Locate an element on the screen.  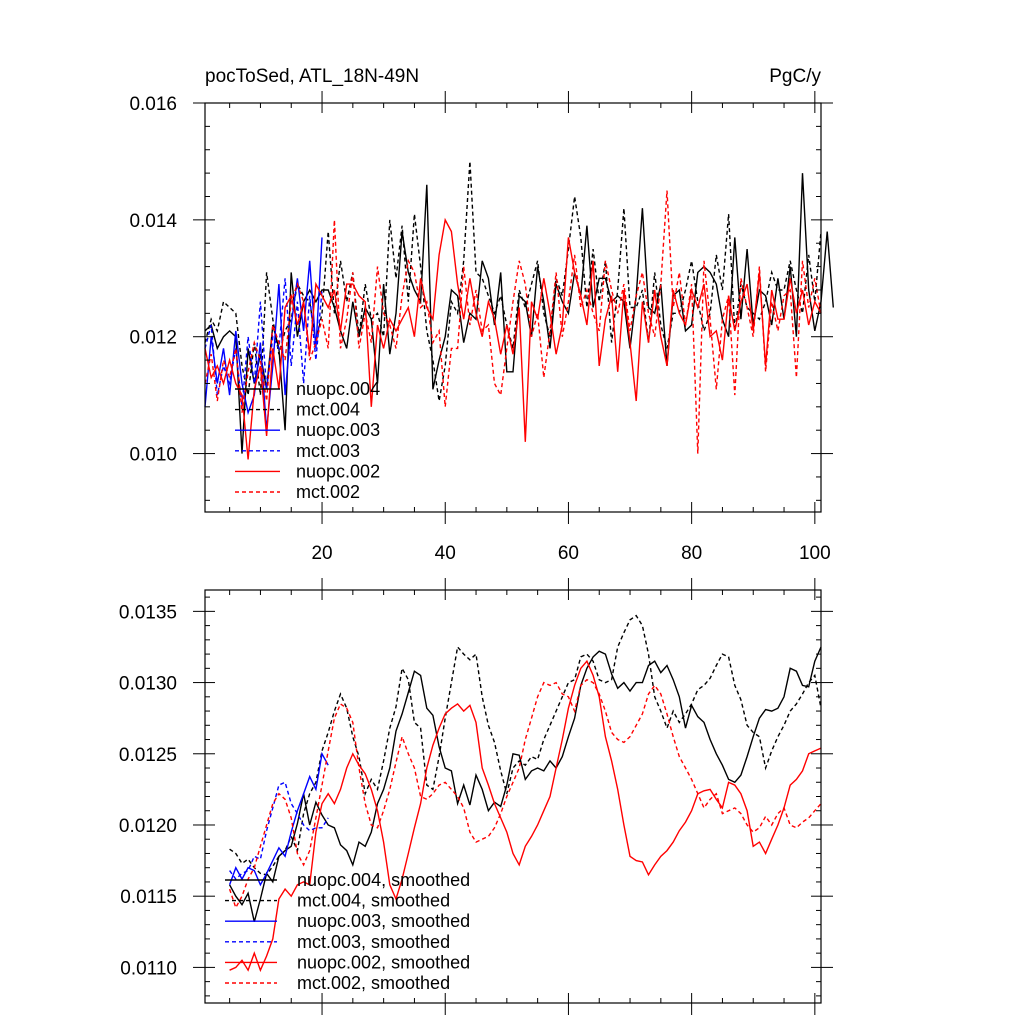
top-chart-title: pocToSed, ATL_18N-49N is located at coordinates (312, 76).